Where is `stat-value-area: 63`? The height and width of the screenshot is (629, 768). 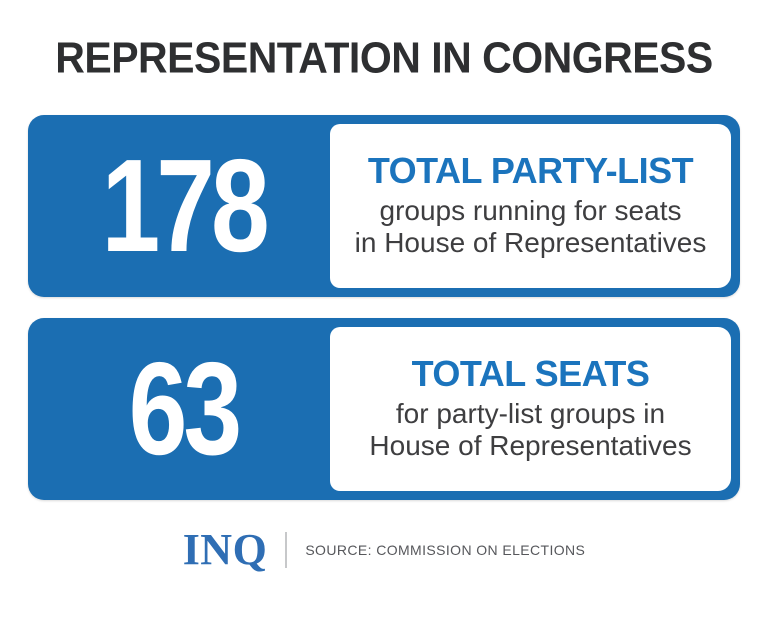 stat-value-area: 63 is located at coordinates (183, 409).